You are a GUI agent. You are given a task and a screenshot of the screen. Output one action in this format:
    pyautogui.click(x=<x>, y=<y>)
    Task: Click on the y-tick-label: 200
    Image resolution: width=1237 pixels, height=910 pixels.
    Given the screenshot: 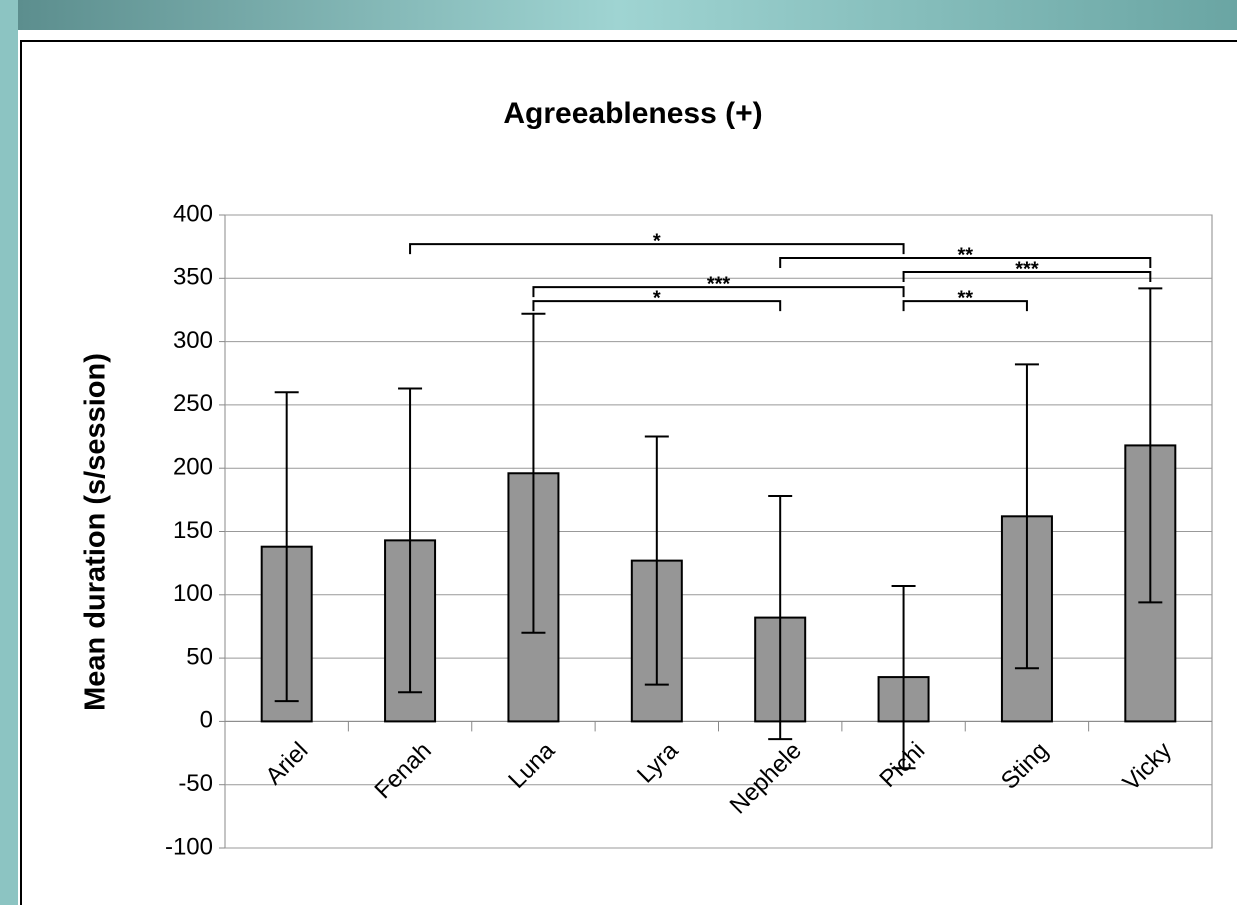 What is the action you would take?
    pyautogui.click(x=193, y=467)
    